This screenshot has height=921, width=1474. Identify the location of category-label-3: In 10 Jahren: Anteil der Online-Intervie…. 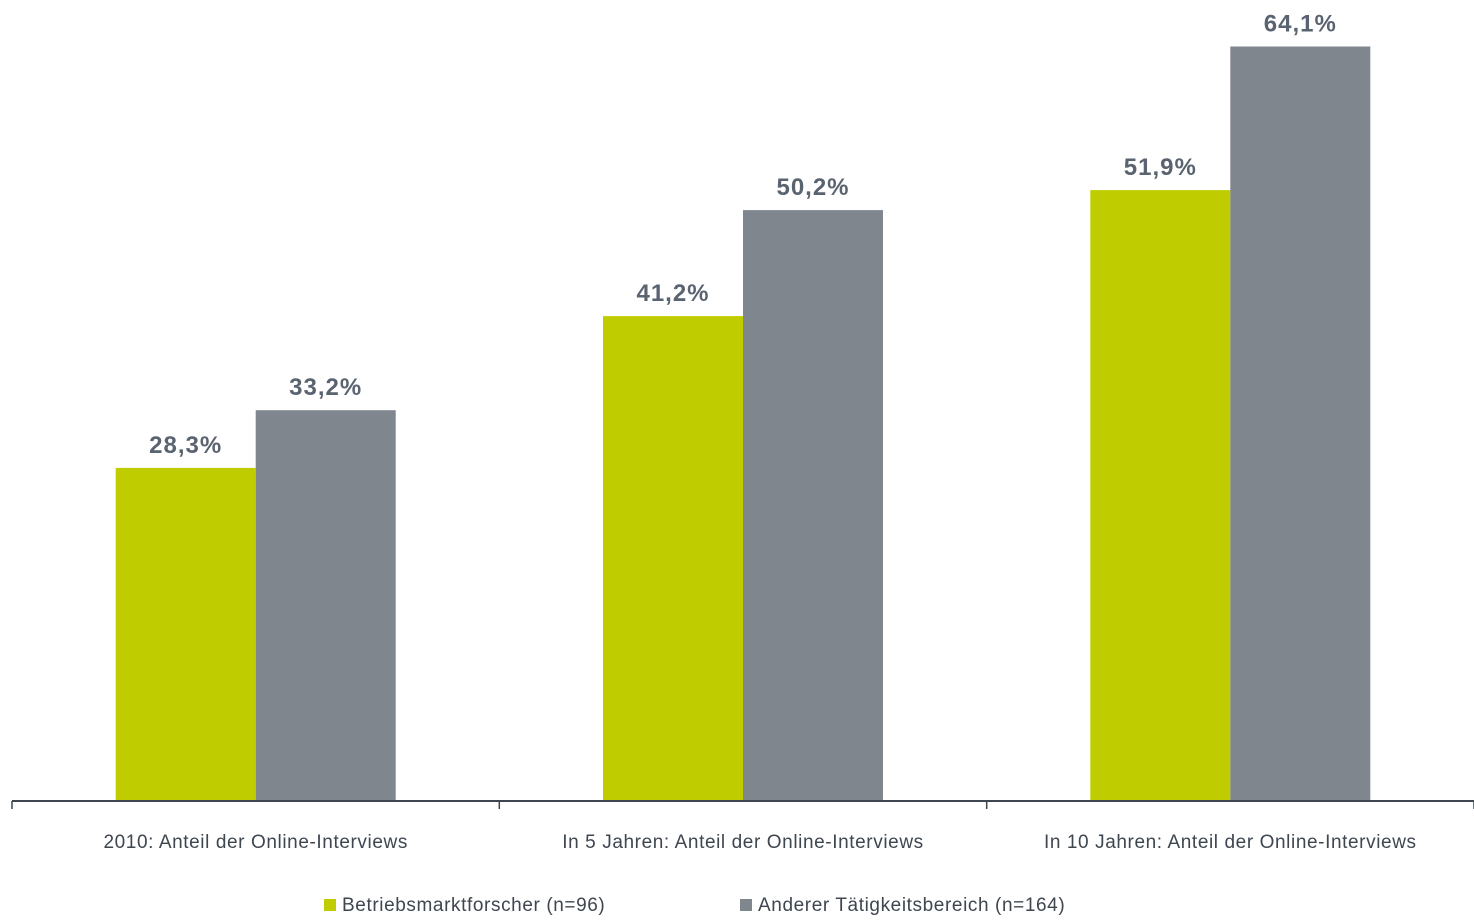
(1230, 842).